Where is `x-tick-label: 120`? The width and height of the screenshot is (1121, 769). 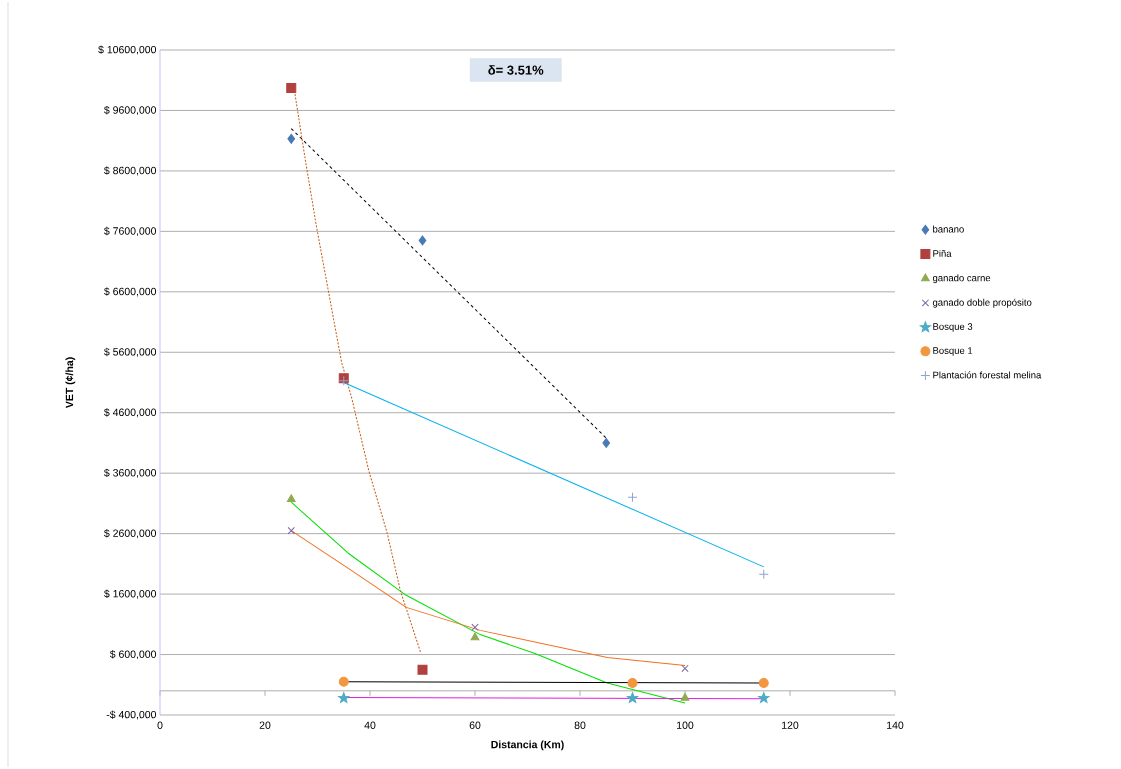
x-tick-label: 120 is located at coordinates (790, 725).